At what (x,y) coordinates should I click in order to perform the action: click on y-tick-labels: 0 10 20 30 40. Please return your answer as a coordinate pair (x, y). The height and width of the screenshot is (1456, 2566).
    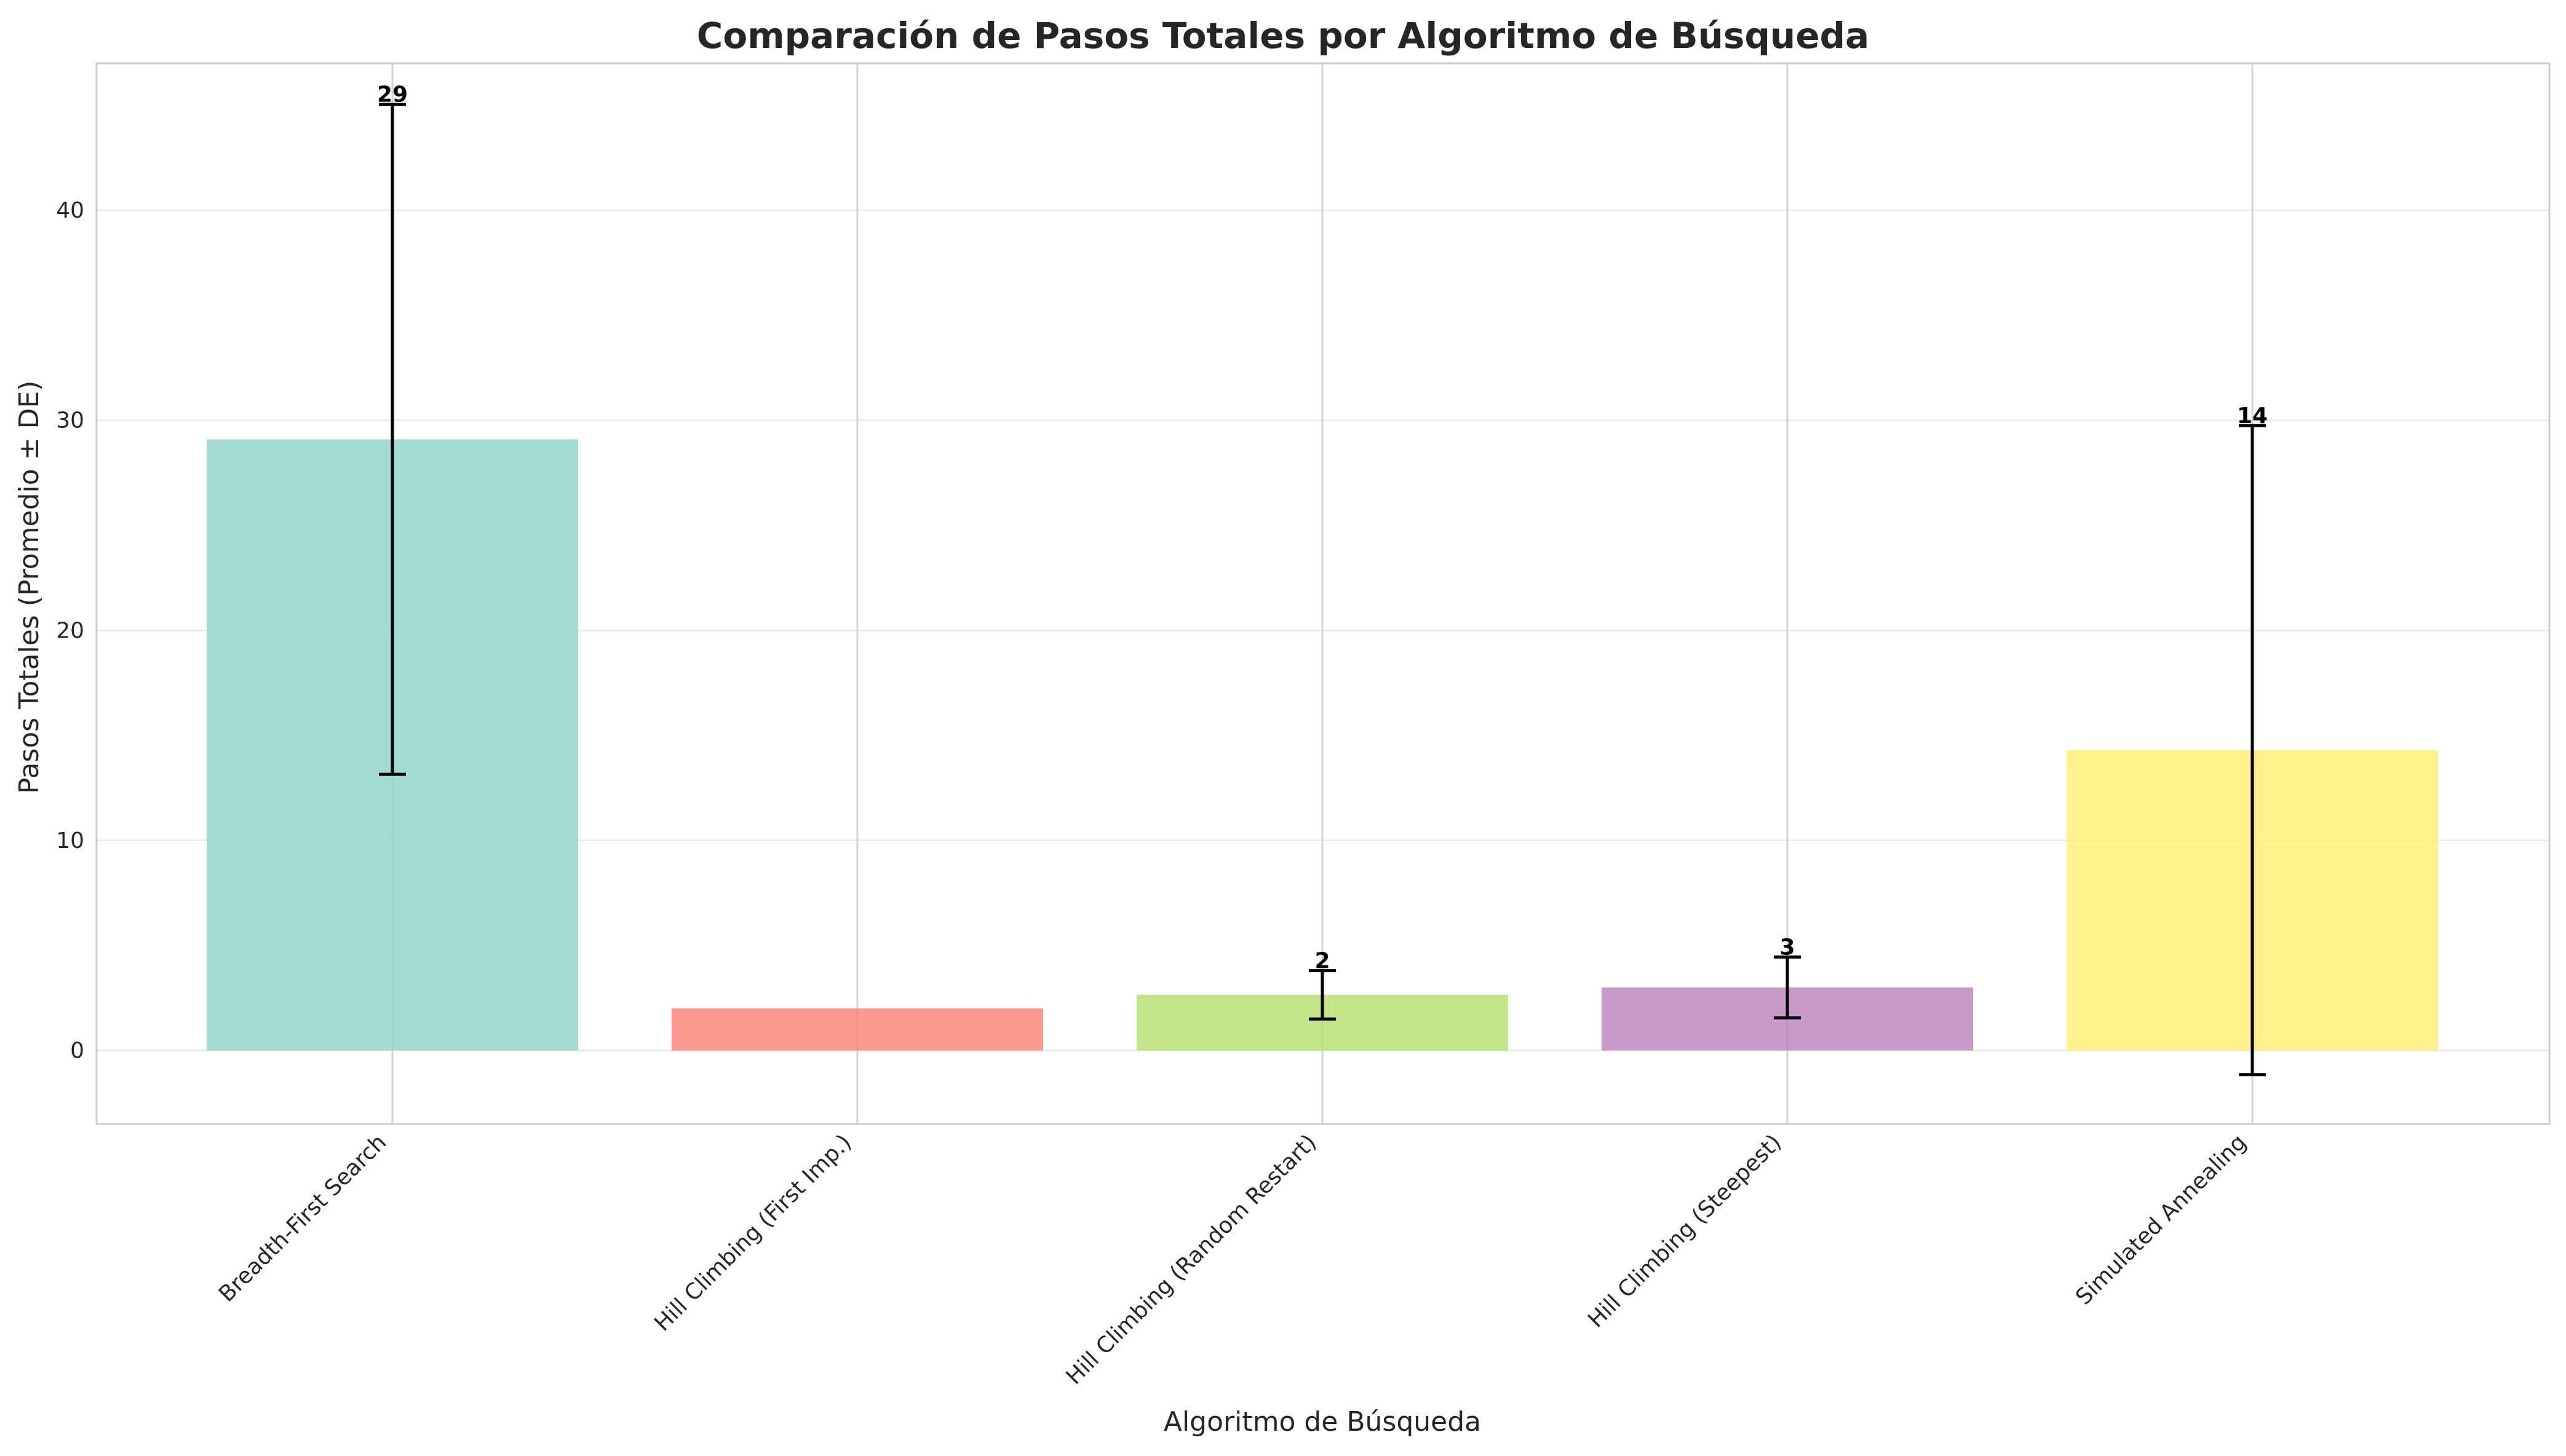
    Looking at the image, I should click on (70, 630).